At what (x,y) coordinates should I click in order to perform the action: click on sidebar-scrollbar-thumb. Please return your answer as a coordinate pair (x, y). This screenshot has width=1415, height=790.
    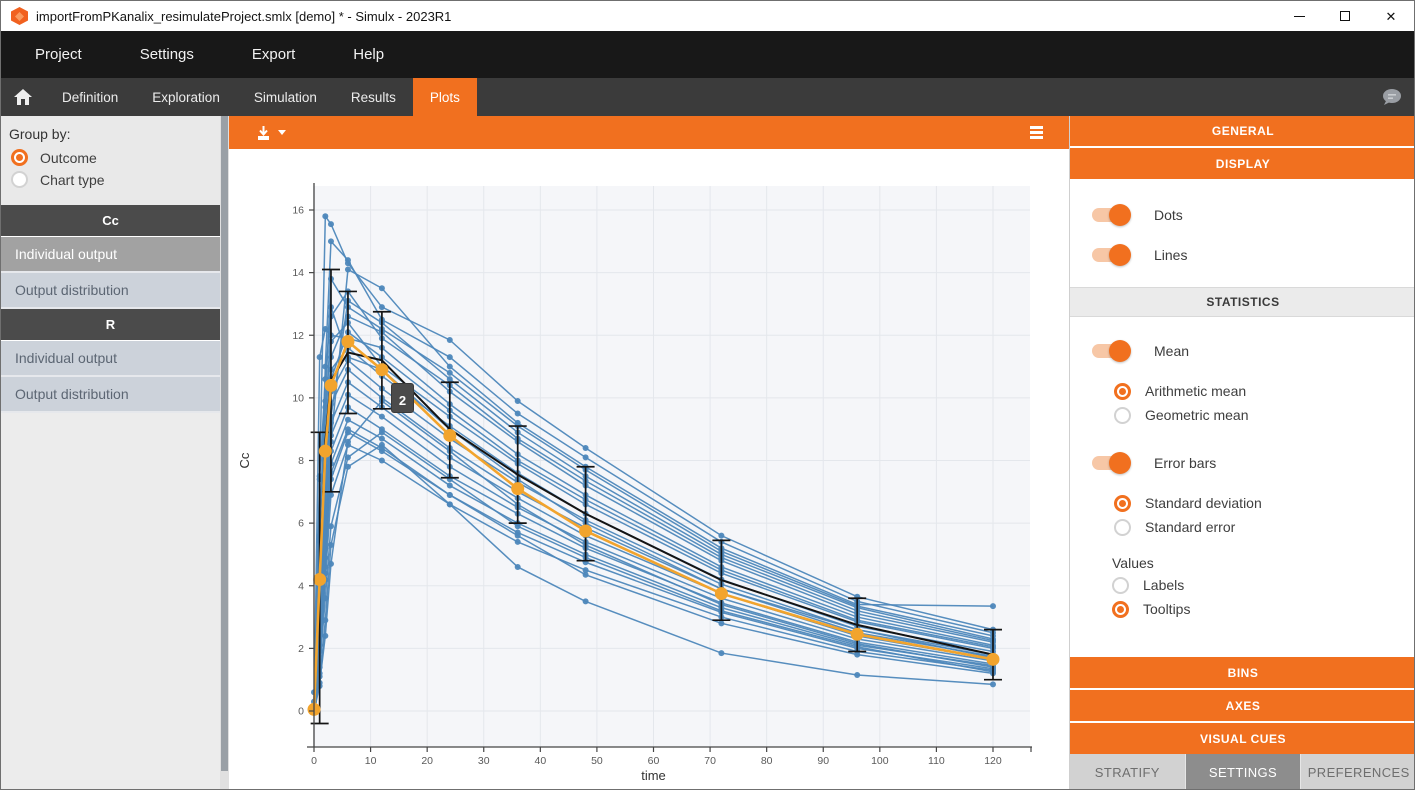
    Looking at the image, I should click on (224, 443).